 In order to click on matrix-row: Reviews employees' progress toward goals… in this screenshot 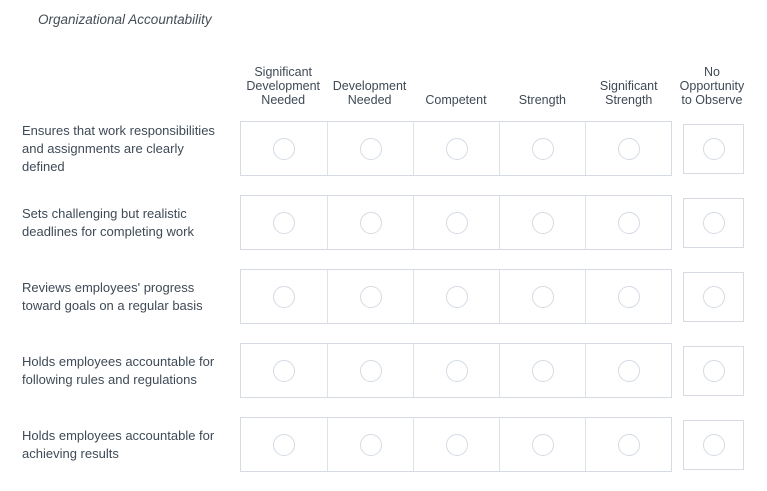, I will do `click(394, 296)`.